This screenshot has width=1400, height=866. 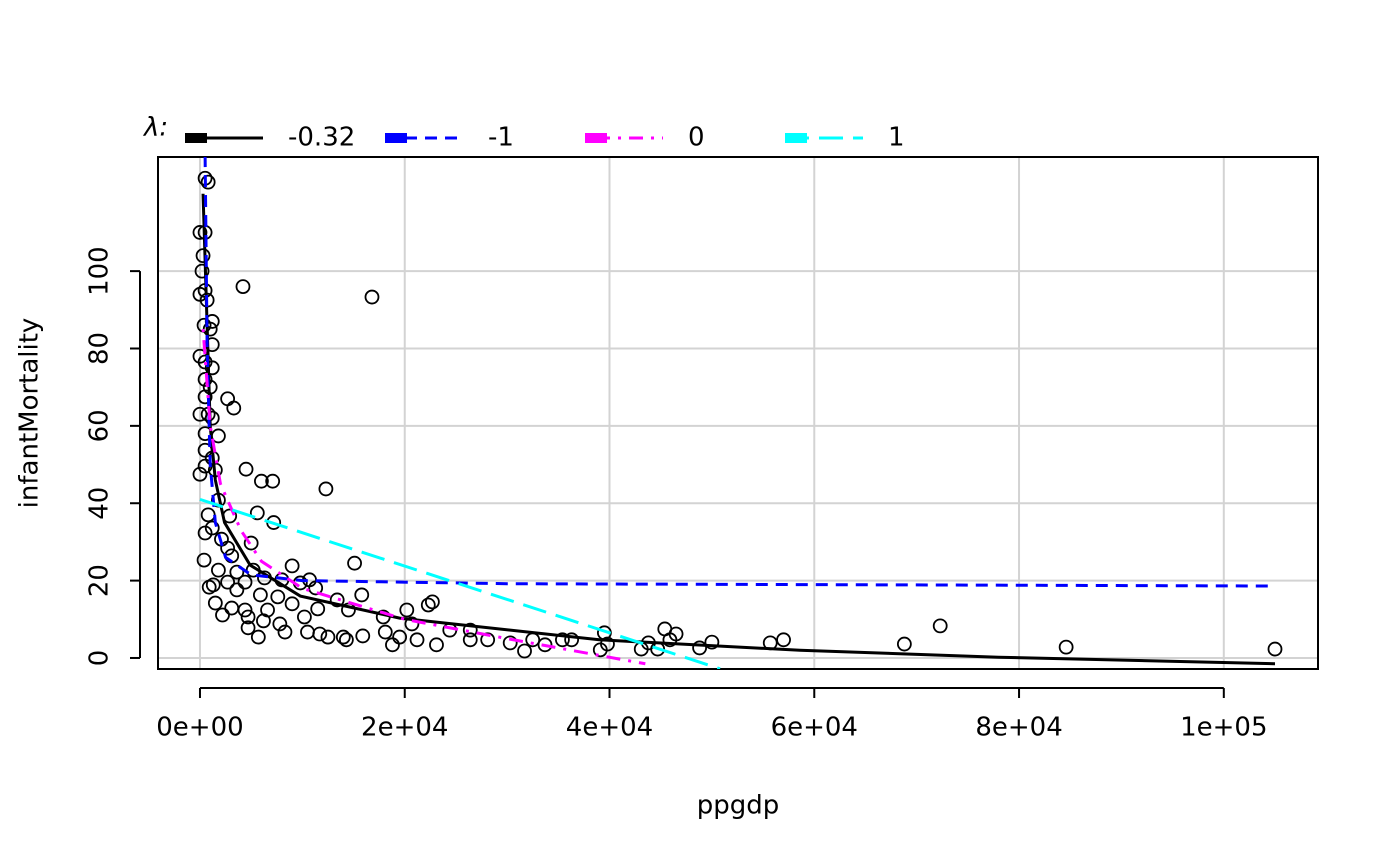 I want to click on y-tick-label: 100, so click(x=100, y=271).